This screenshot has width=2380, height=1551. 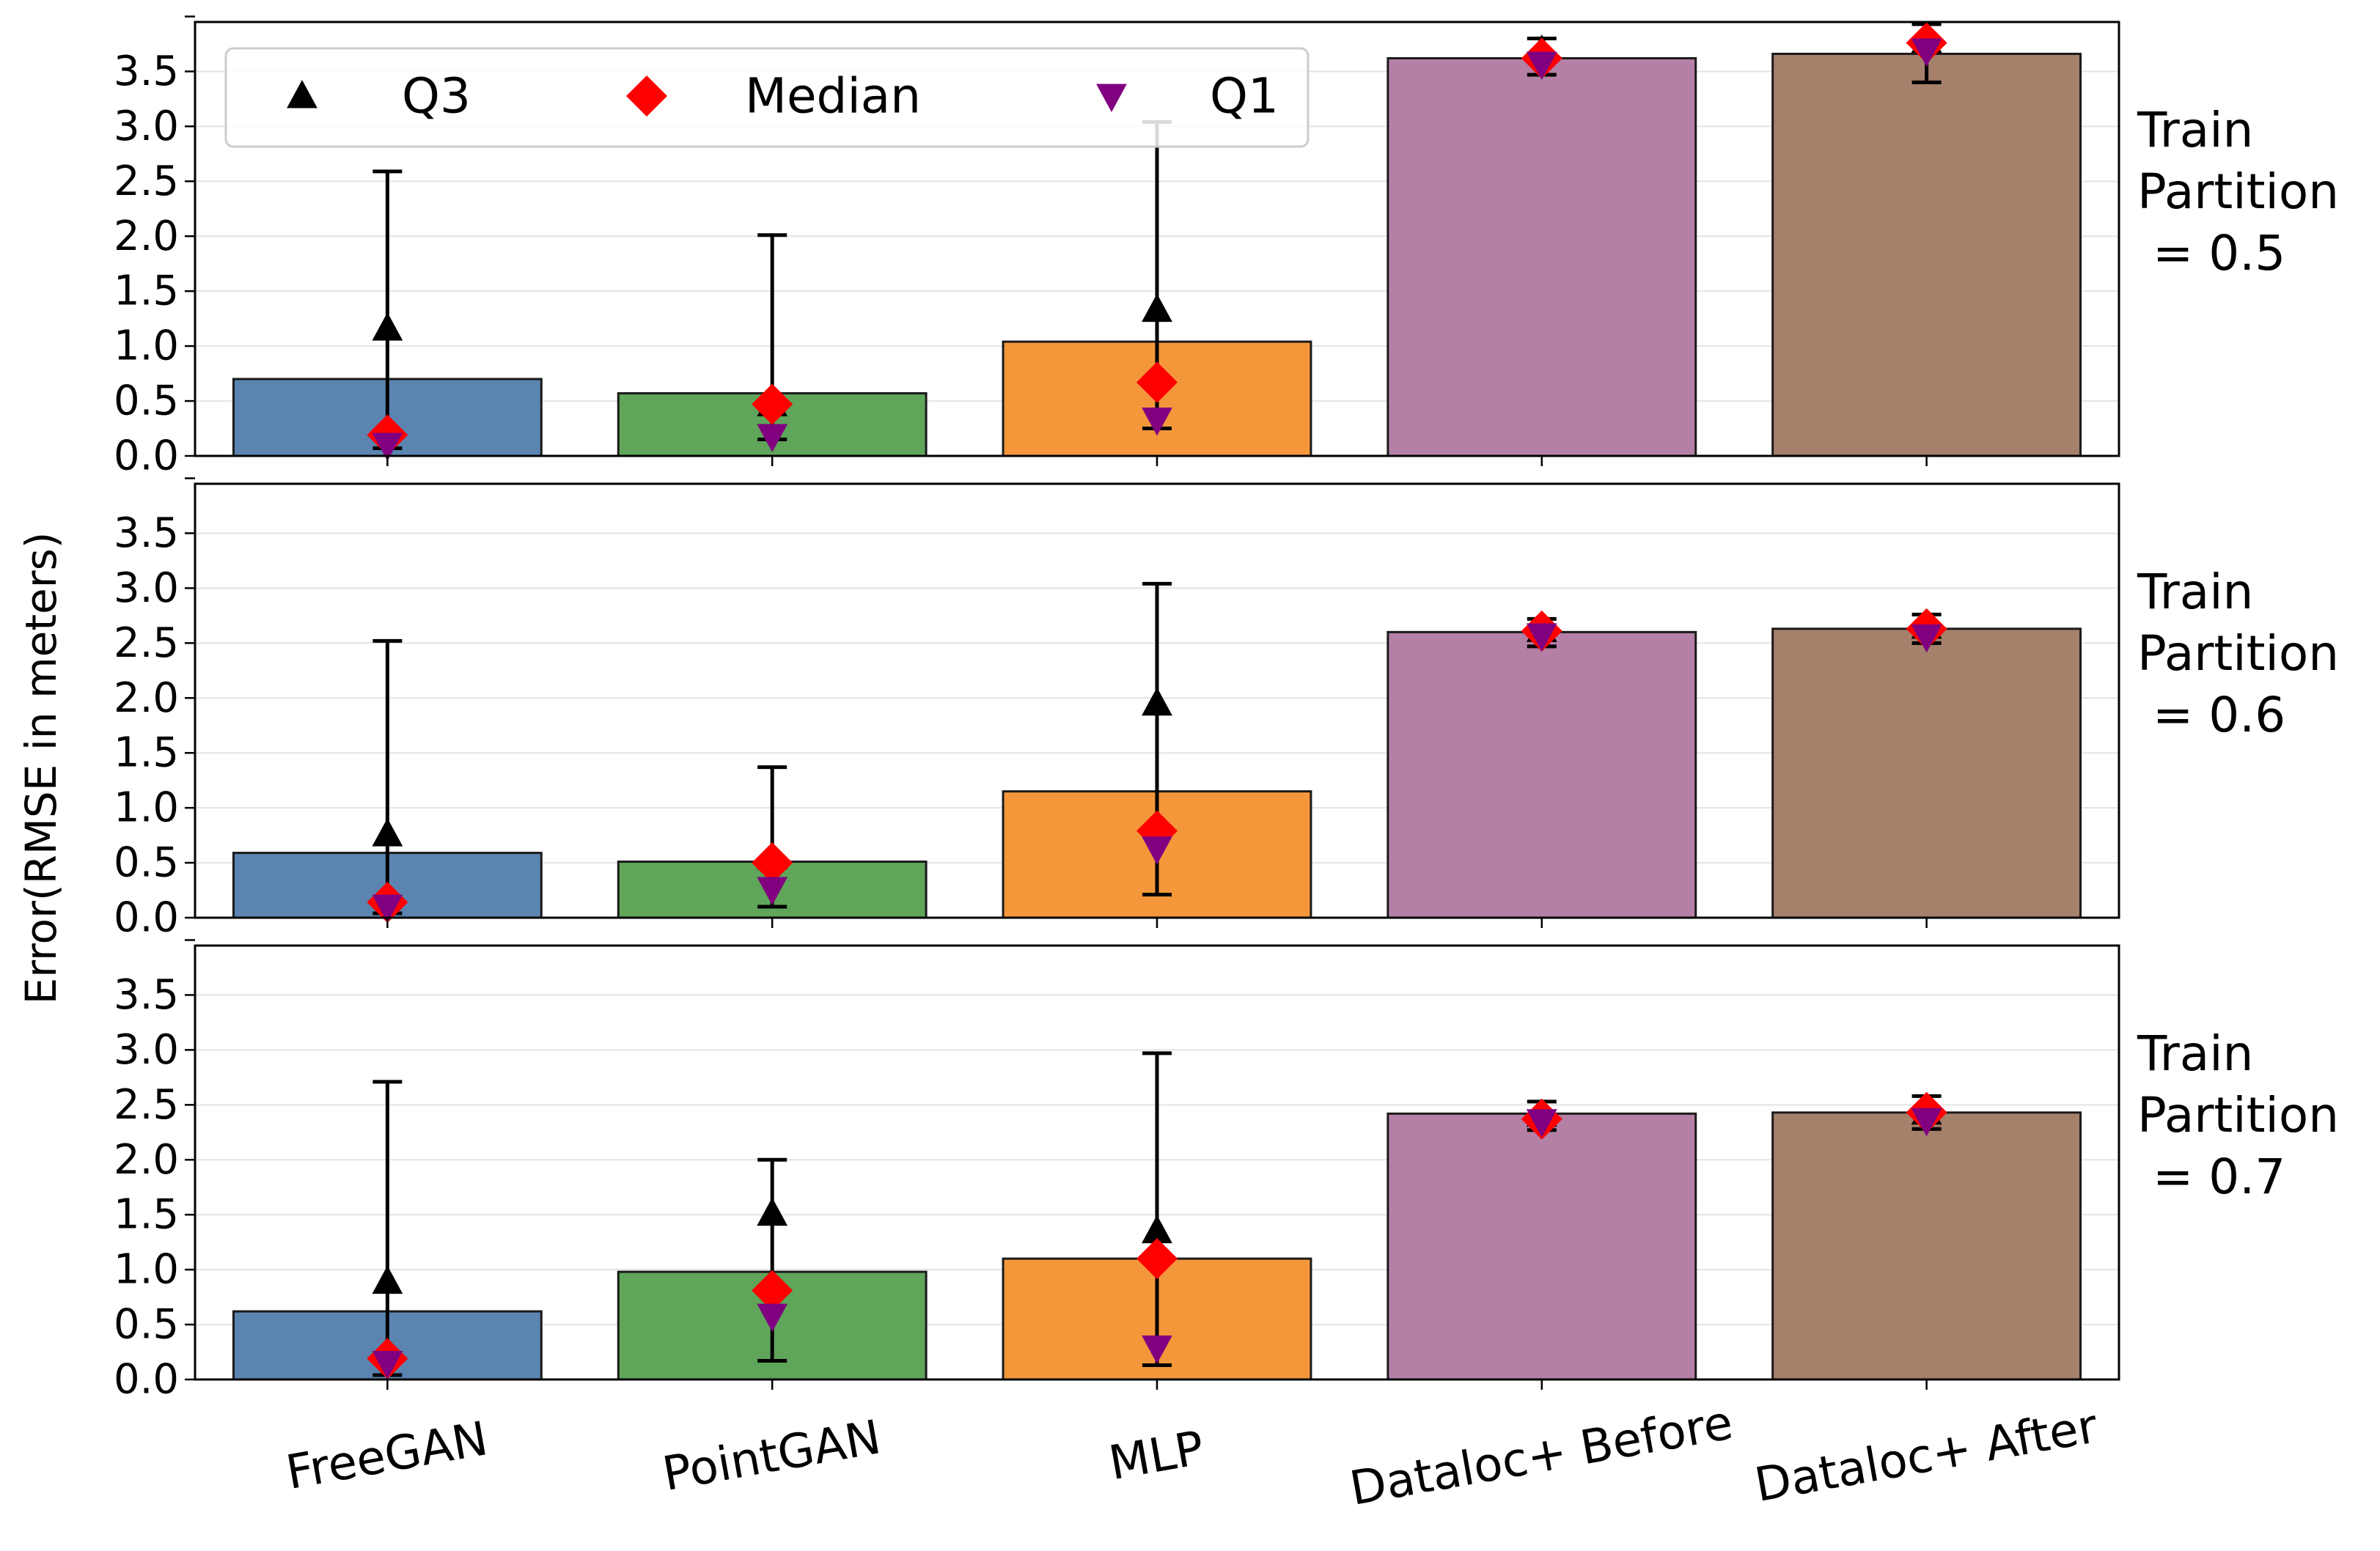 I want to click on legend-q3-label: Q3, so click(x=436, y=96).